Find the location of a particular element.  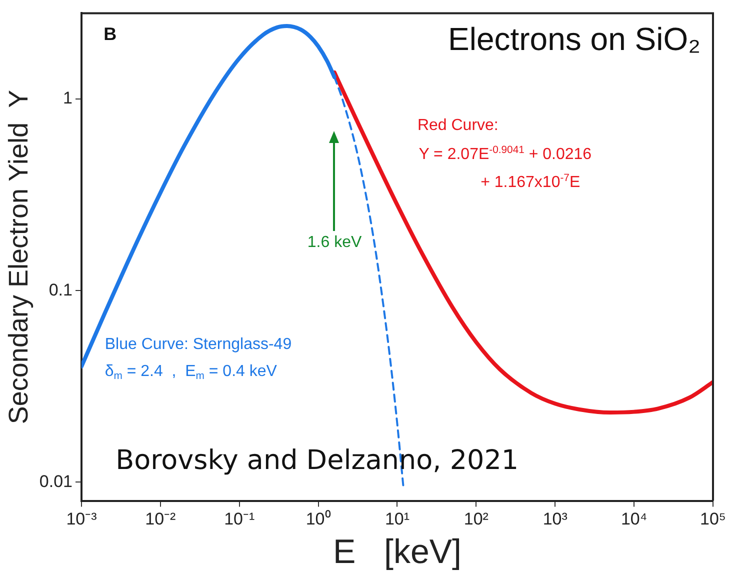

x-tick-label: 10⁵ is located at coordinates (713, 519).